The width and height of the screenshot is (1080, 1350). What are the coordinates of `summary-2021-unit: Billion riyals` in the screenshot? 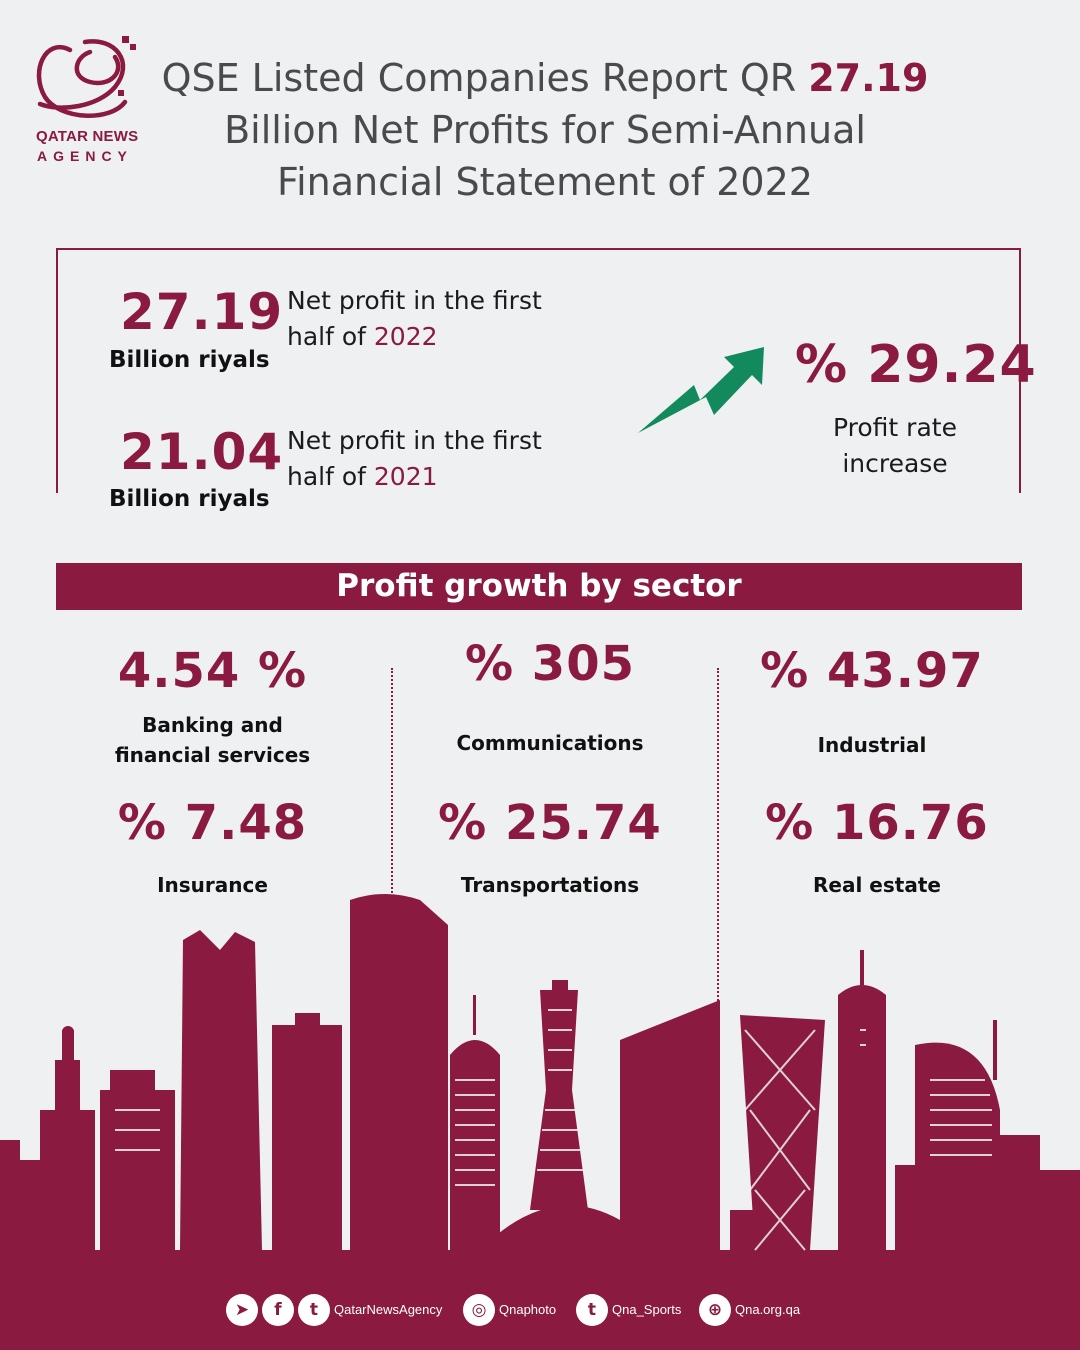 It's located at (189, 499).